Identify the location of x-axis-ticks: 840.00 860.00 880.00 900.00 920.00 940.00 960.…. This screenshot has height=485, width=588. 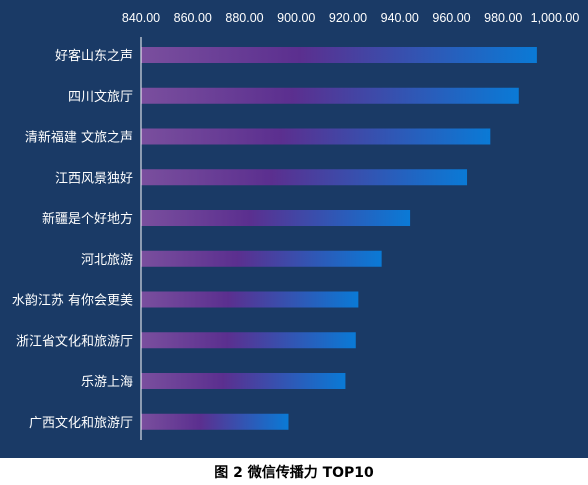
(350, 18).